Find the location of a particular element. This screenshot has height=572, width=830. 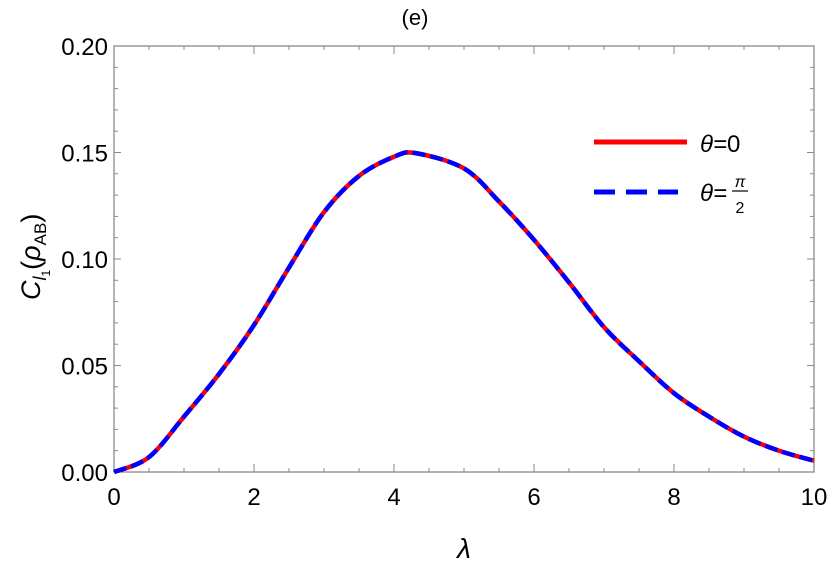

x-tick-label: 2 is located at coordinates (253, 497).